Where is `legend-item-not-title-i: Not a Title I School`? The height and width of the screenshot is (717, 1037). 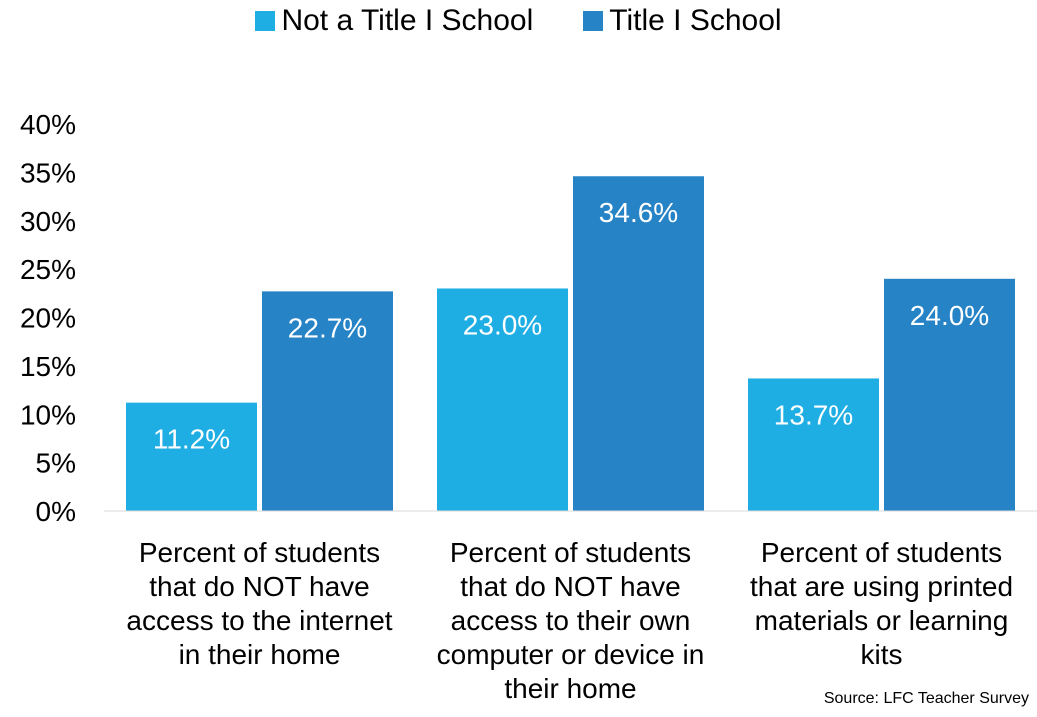 legend-item-not-title-i: Not a Title I School is located at coordinates (394, 21).